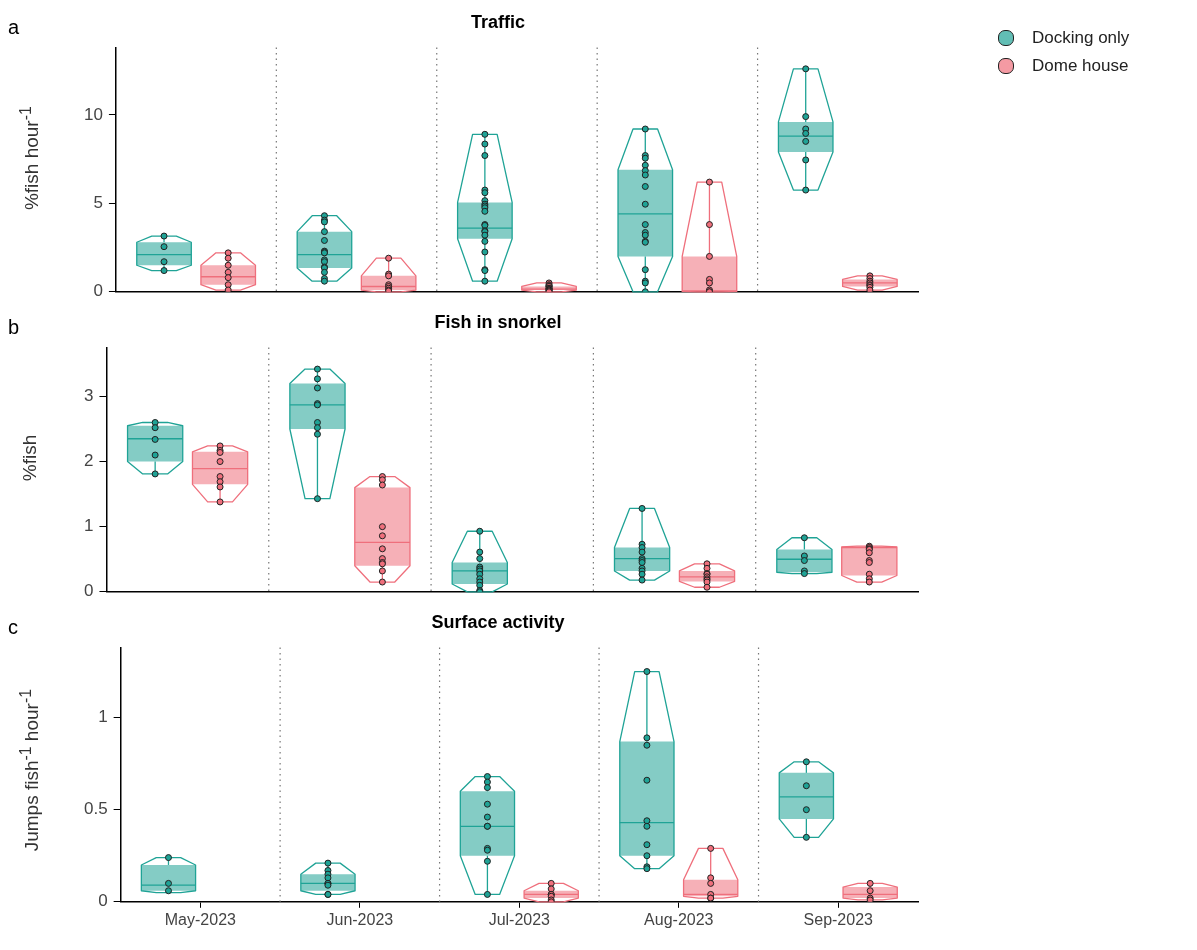 Image resolution: width=1197 pixels, height=950 pixels. I want to click on x-tick-label: Jul-2023, so click(519, 919).